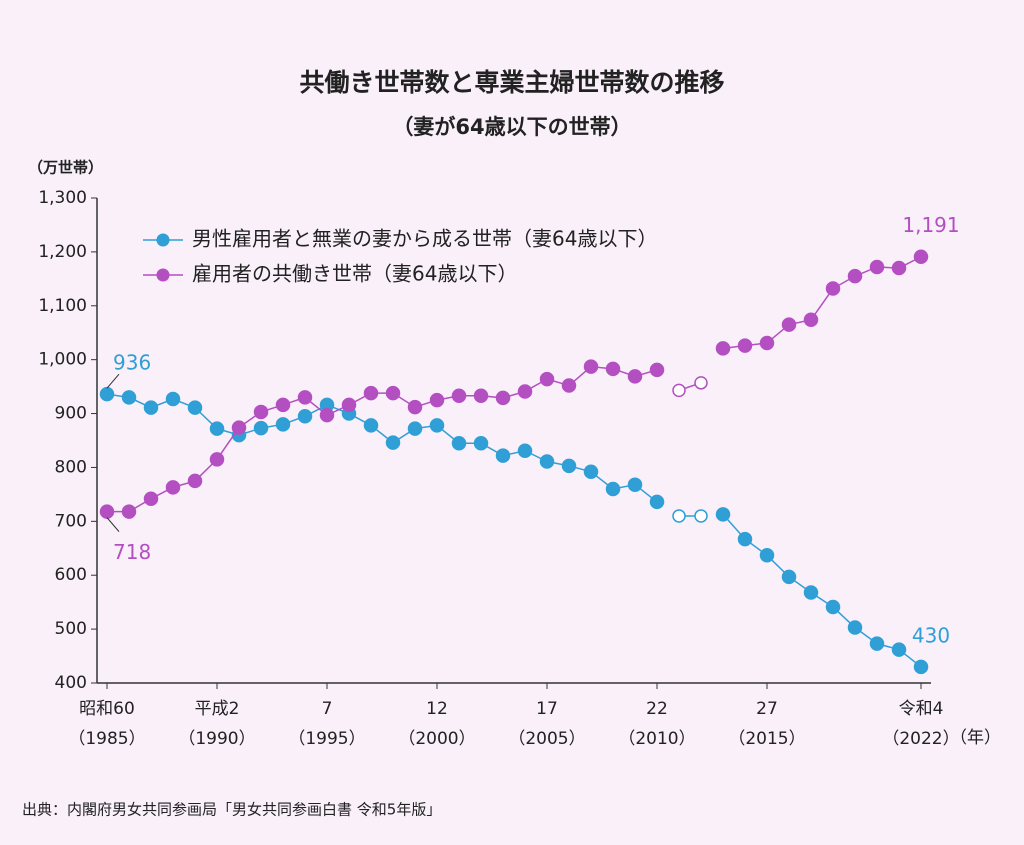 The image size is (1024, 845). I want to click on y-tick-label: 1,300, so click(62, 198).